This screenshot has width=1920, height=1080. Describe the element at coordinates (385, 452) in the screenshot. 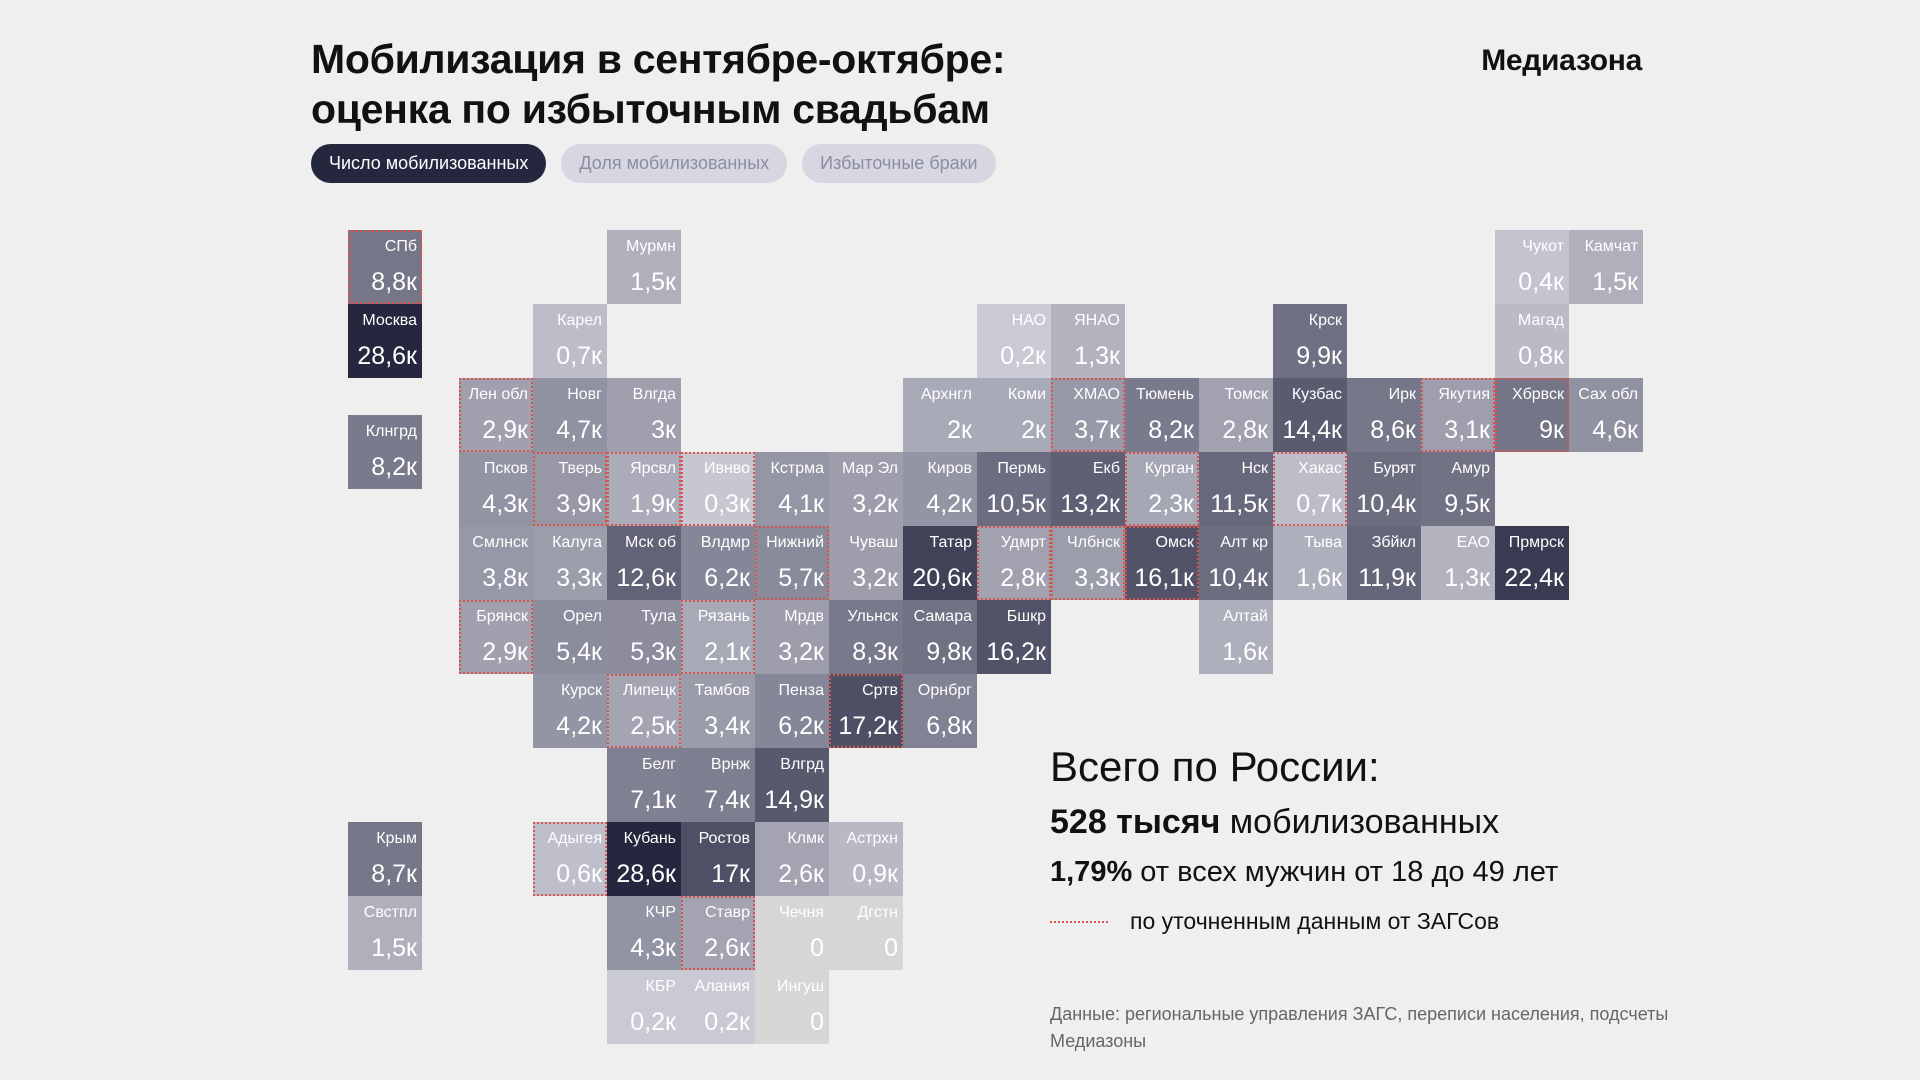

I see `region-tile: Клнгрд 8,2к` at that location.